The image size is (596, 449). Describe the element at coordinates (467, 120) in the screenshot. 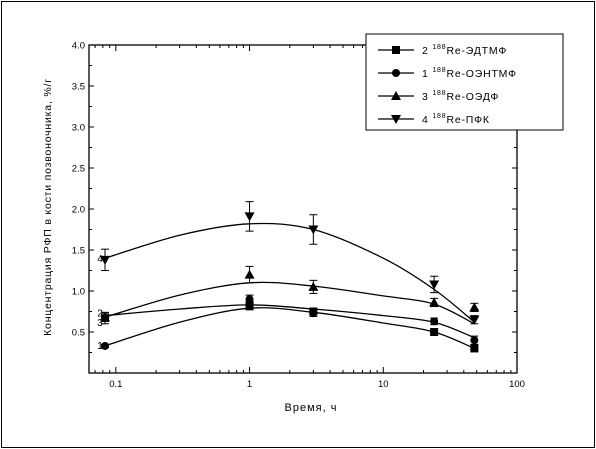

I see `legend-name: Re-ПФК` at that location.